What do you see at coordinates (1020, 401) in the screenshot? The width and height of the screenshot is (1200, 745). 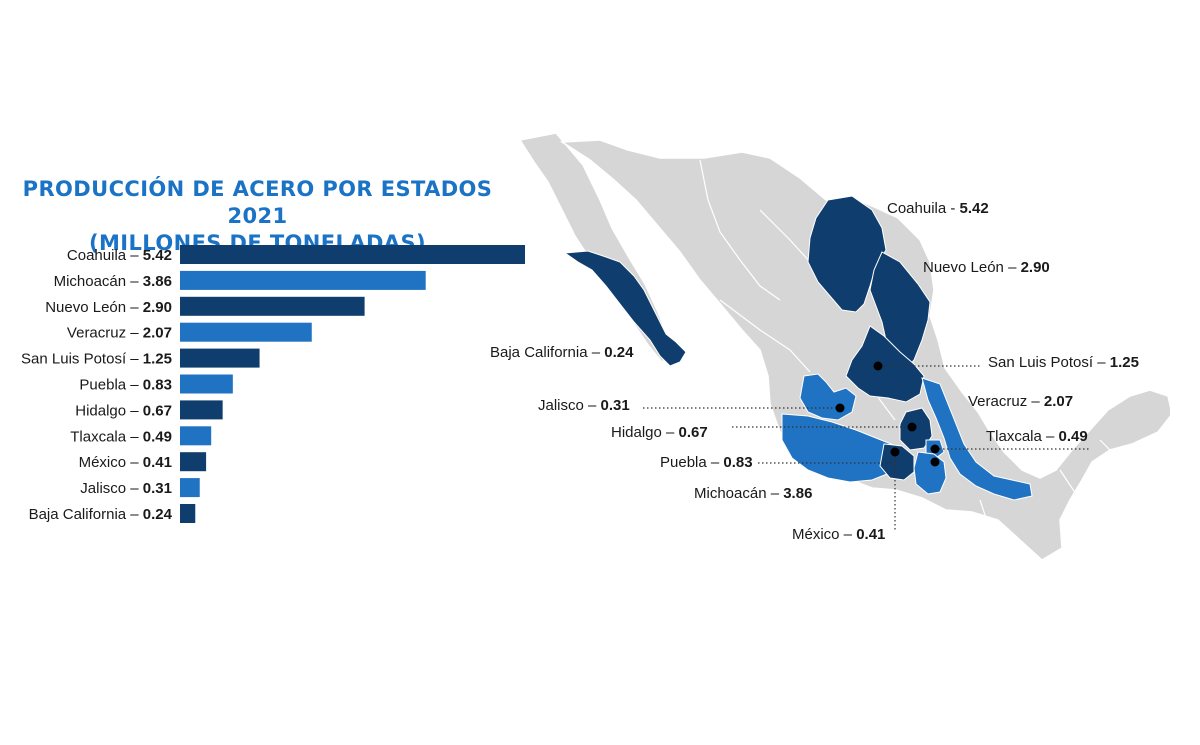 I see `map-label-veracruz: Veracruz – 2.07` at bounding box center [1020, 401].